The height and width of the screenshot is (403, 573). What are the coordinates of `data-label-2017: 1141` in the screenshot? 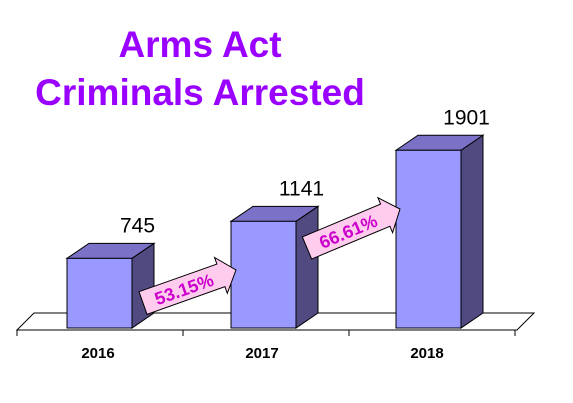 It's located at (301, 188).